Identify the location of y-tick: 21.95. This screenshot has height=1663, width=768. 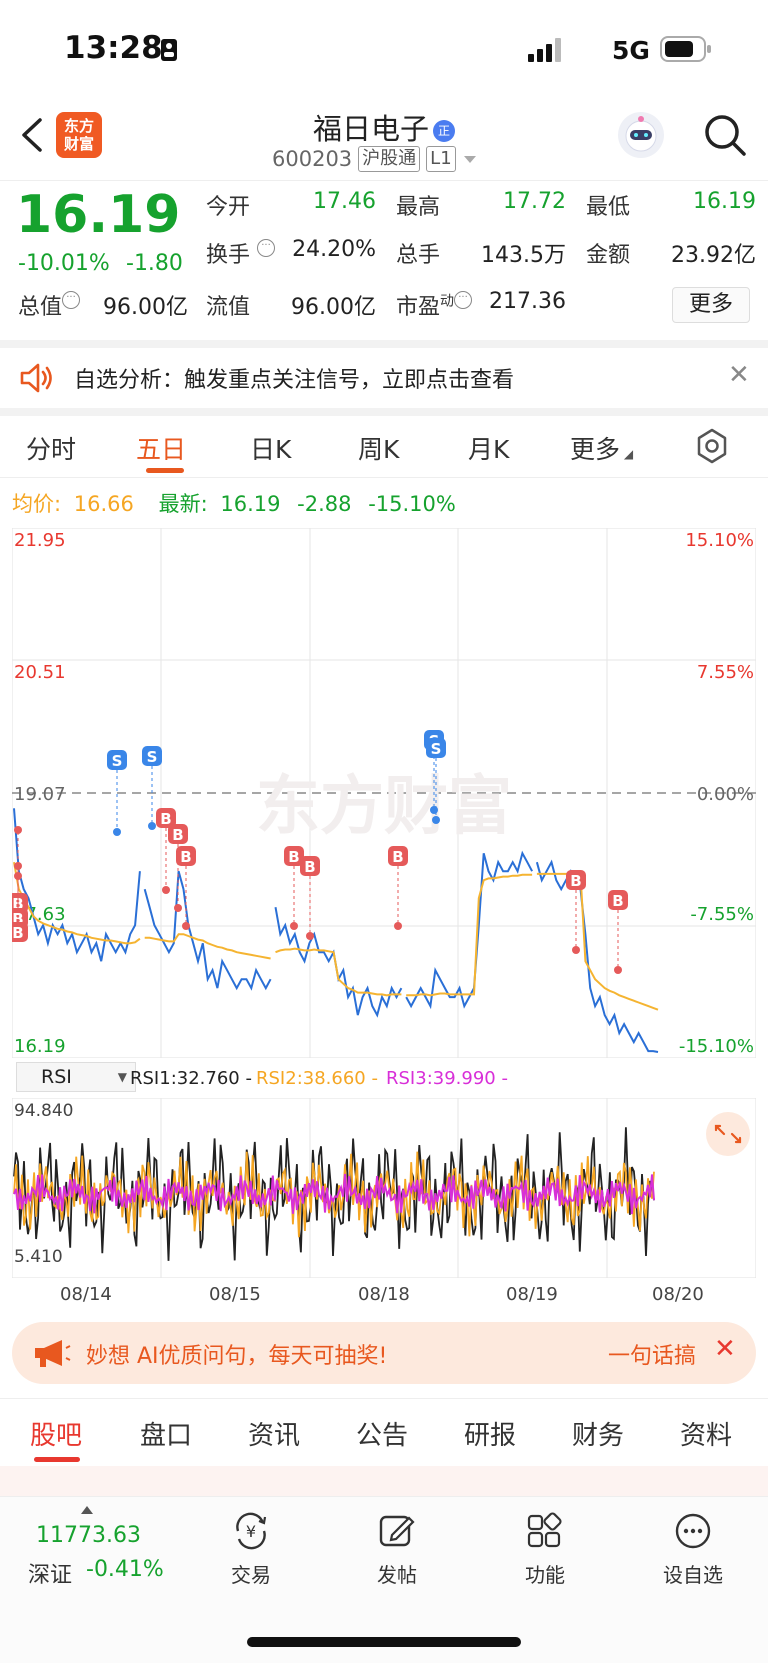
(40, 540).